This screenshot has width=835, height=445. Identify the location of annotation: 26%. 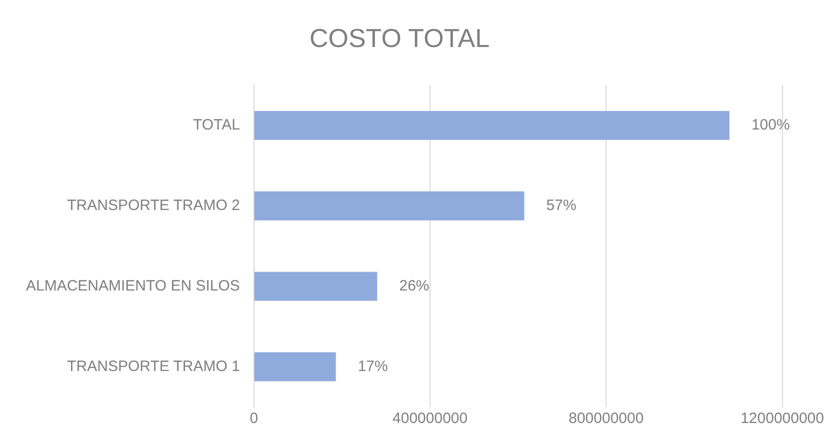
(414, 285).